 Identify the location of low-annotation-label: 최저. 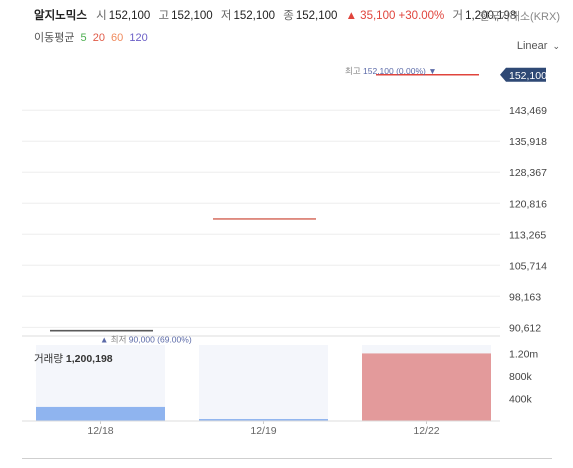
(120, 340).